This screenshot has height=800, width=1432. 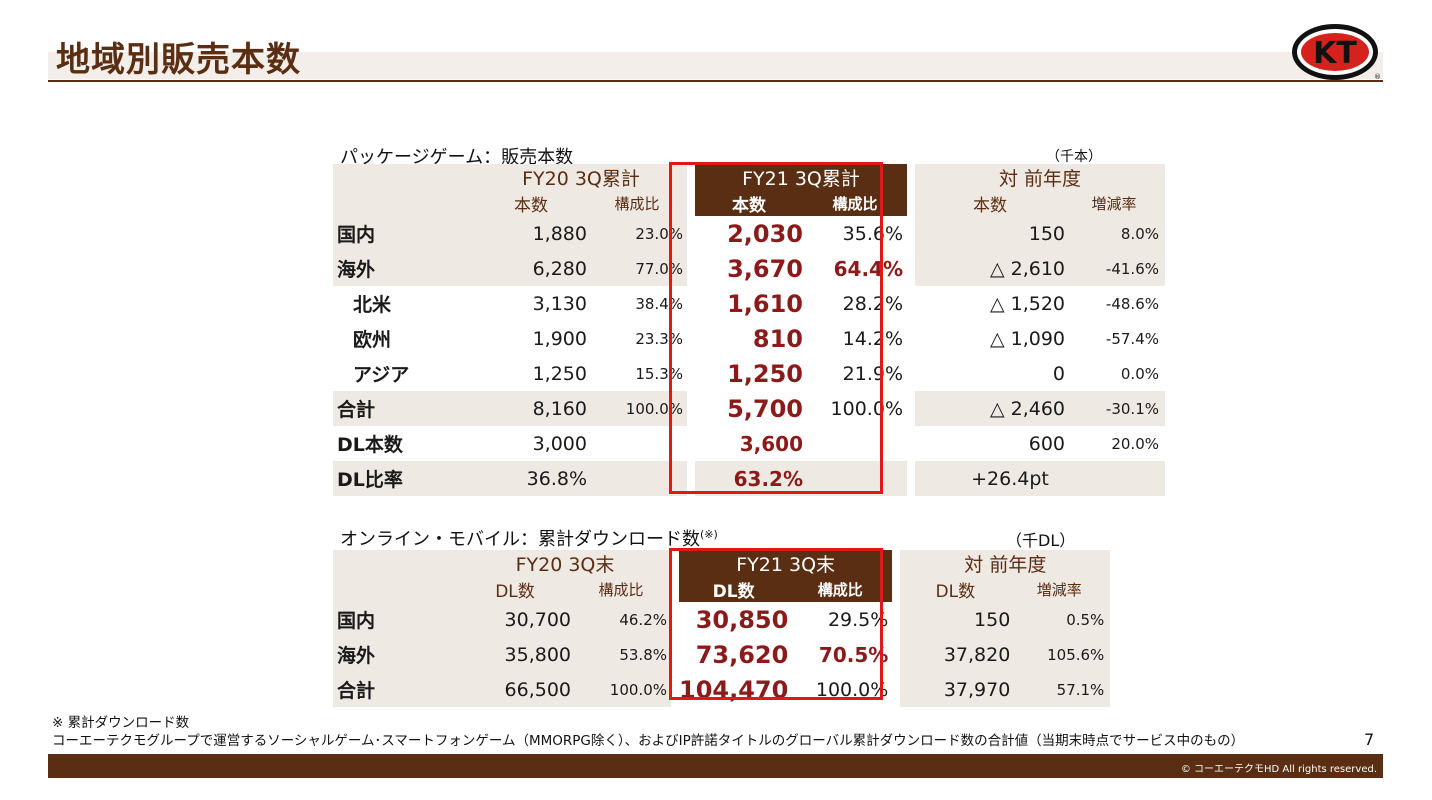 What do you see at coordinates (404, 478) in the screenshot?
I see `row-label: DL比率` at bounding box center [404, 478].